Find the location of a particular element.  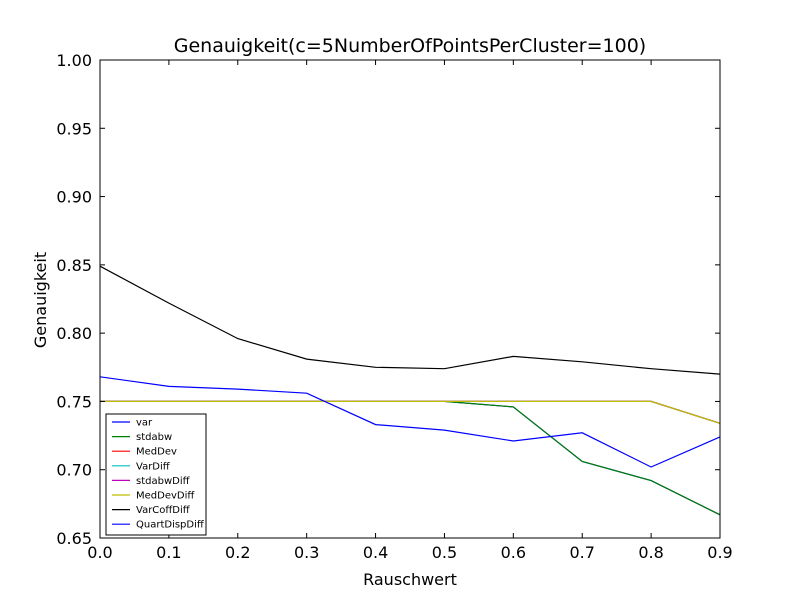

y-tick-label: 0.95 is located at coordinates (74, 128).